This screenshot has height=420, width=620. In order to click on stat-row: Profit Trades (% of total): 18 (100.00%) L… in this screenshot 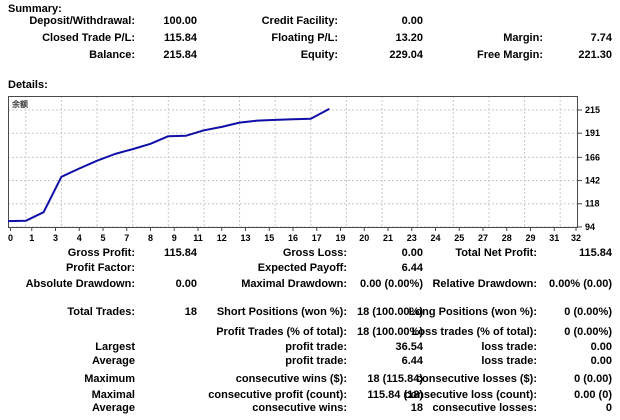, I will do `click(310, 333)`.